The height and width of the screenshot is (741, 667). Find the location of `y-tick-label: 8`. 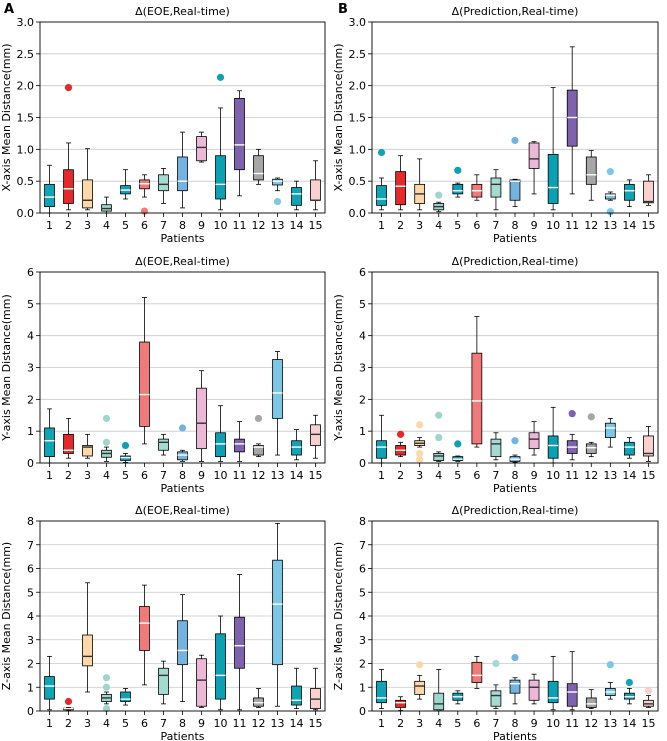

y-tick-label: 8 is located at coordinates (30, 521).